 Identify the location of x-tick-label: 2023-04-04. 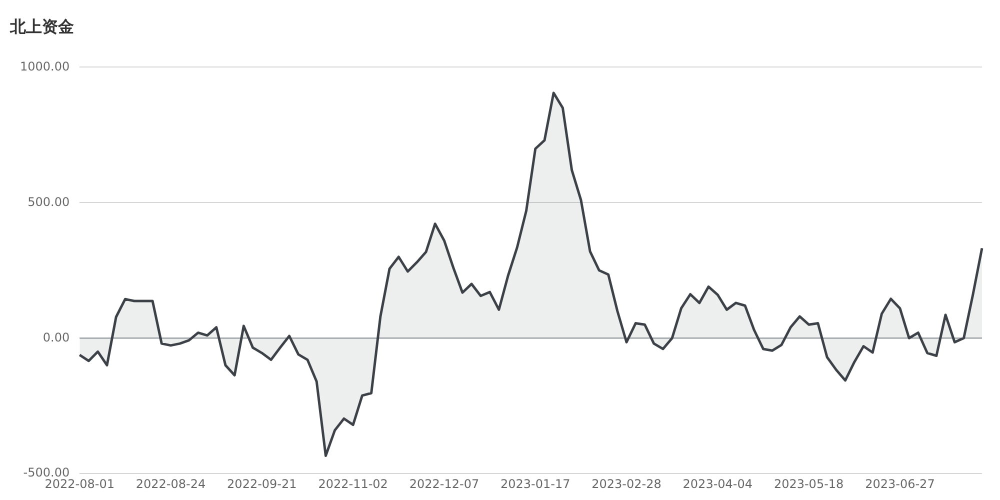
(717, 483).